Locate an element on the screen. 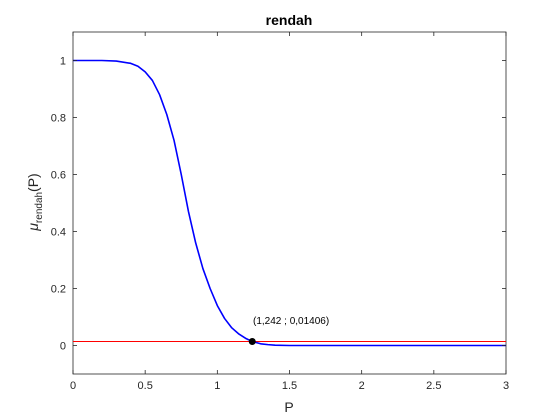 The width and height of the screenshot is (560, 420). x-tick-label: 1.5 is located at coordinates (289, 386).